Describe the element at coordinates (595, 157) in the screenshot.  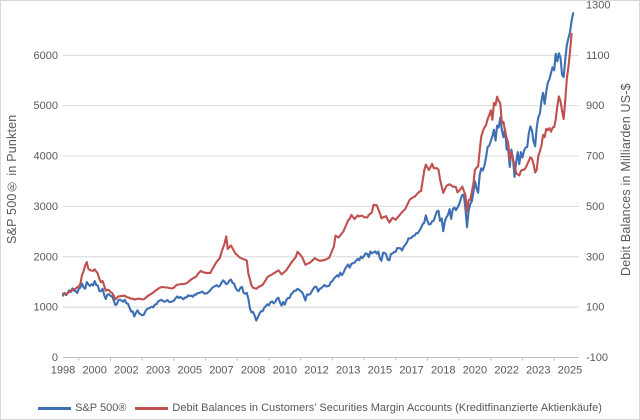
I see `y-right-tick-label: 700` at that location.